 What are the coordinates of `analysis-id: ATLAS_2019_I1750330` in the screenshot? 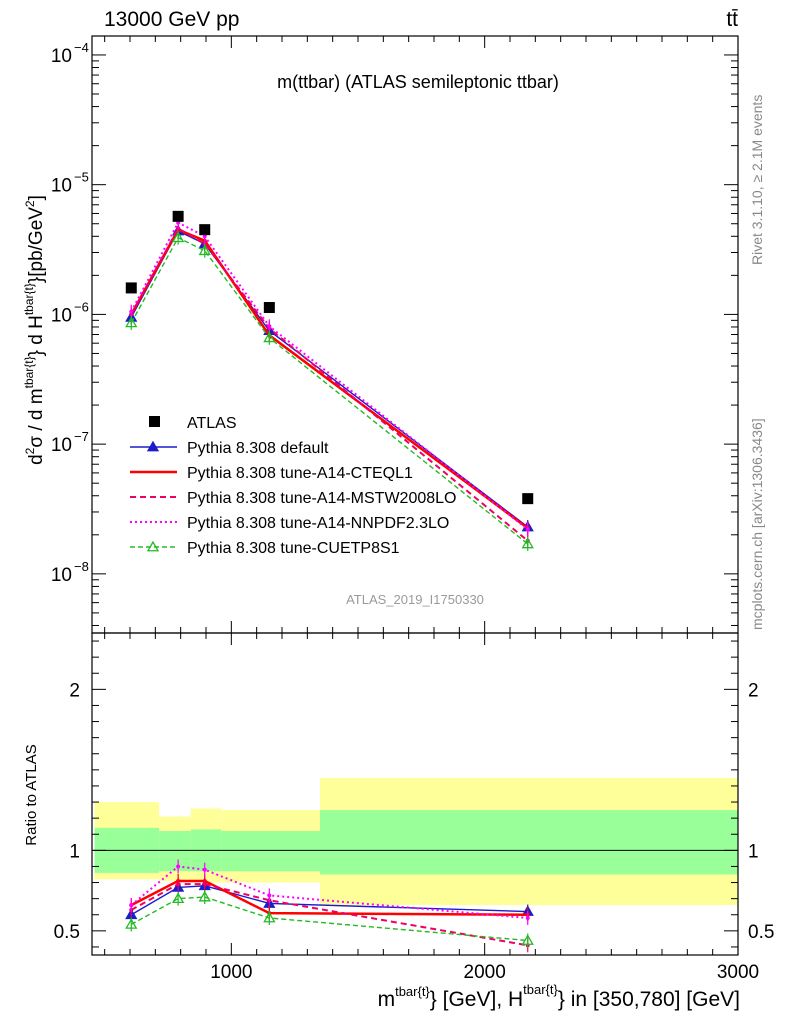 It's located at (415, 599).